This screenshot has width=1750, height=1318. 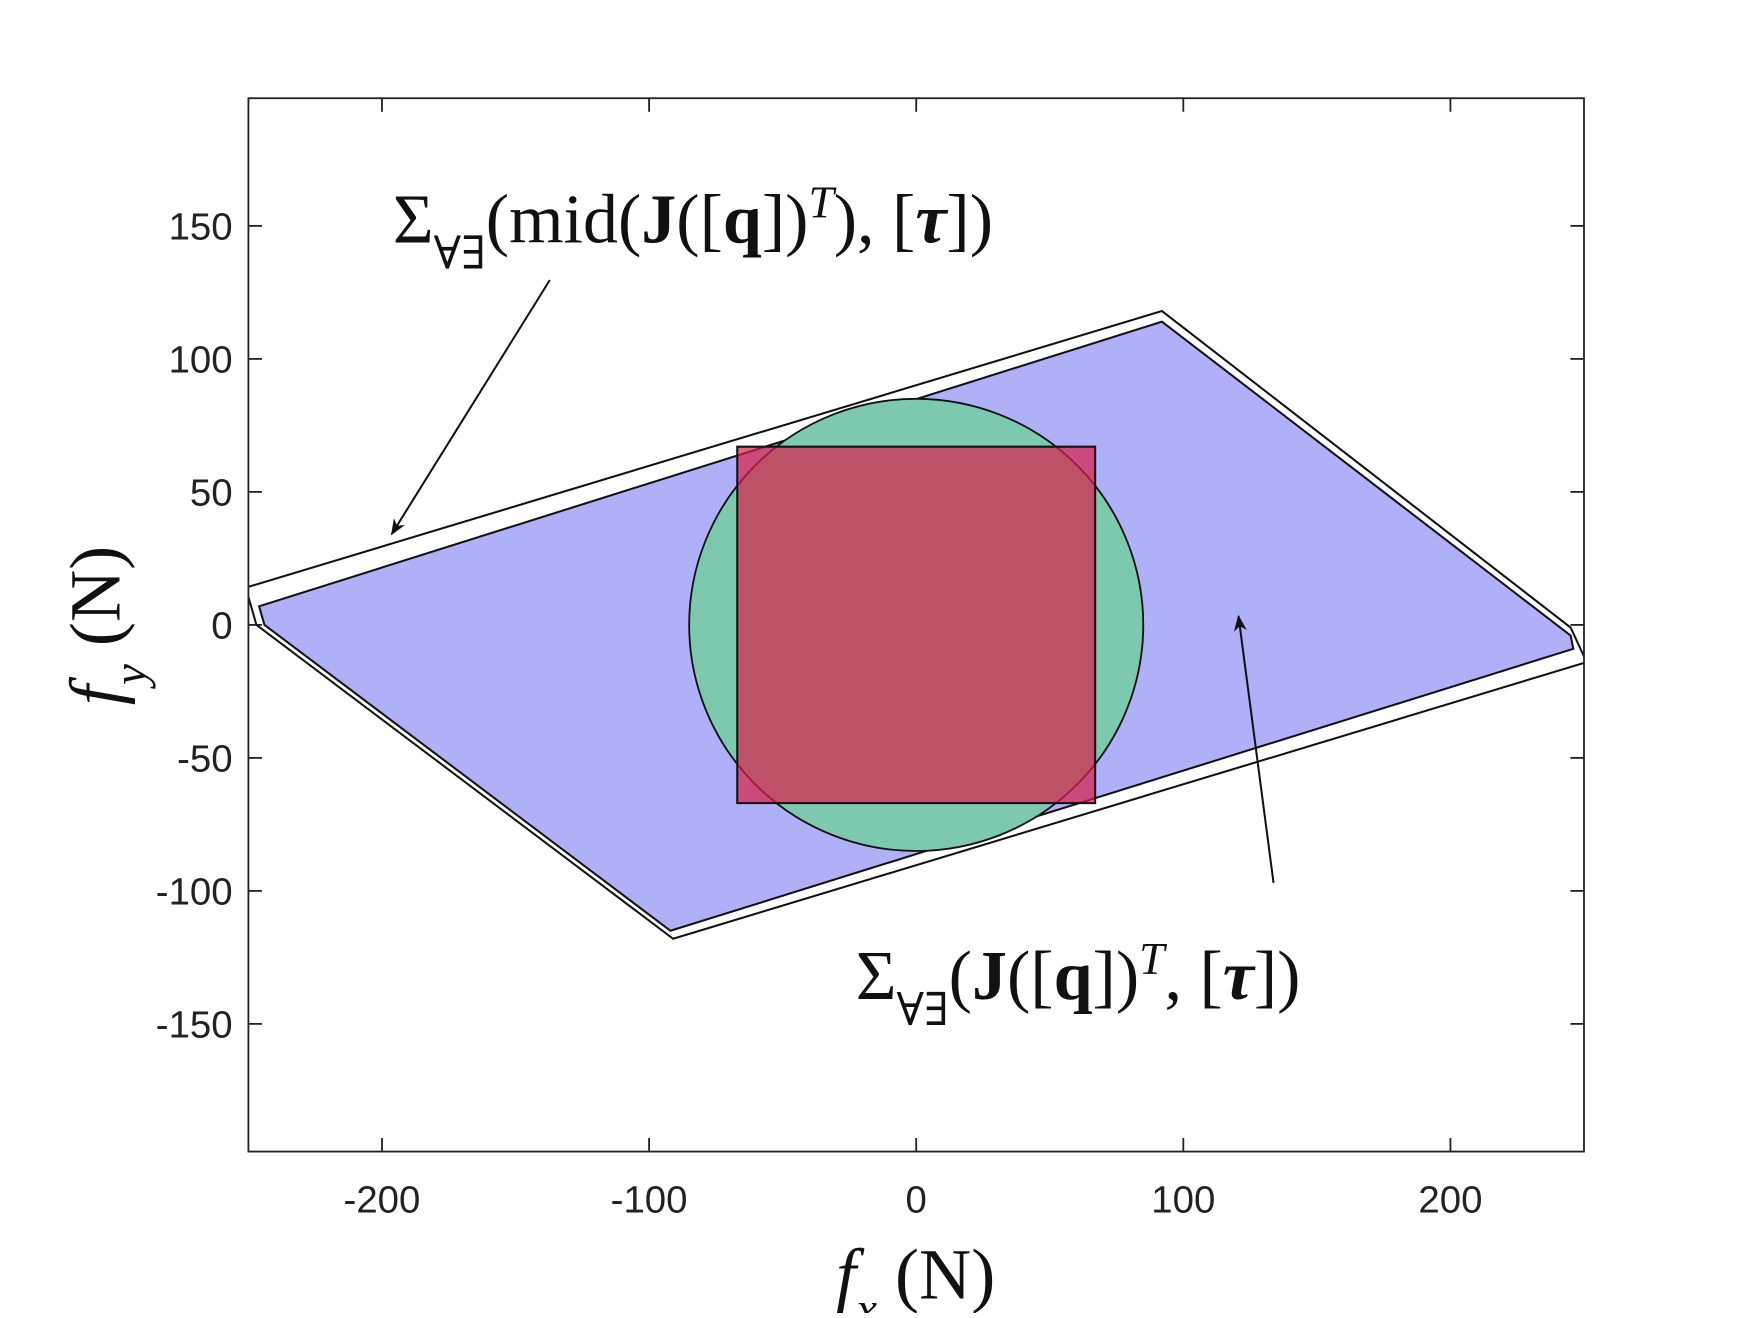 I want to click on annotation: Σ∀∃(mid(J([q])T), [τ]), so click(x=693, y=227).